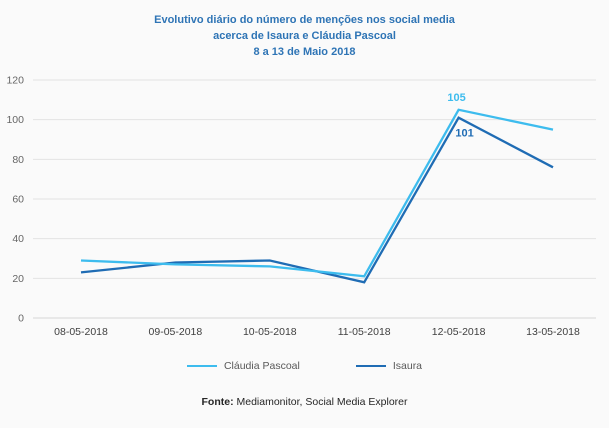 This screenshot has width=609, height=428. Describe the element at coordinates (18, 200) in the screenshot. I see `y-axis-tick-label-60: 60` at that location.